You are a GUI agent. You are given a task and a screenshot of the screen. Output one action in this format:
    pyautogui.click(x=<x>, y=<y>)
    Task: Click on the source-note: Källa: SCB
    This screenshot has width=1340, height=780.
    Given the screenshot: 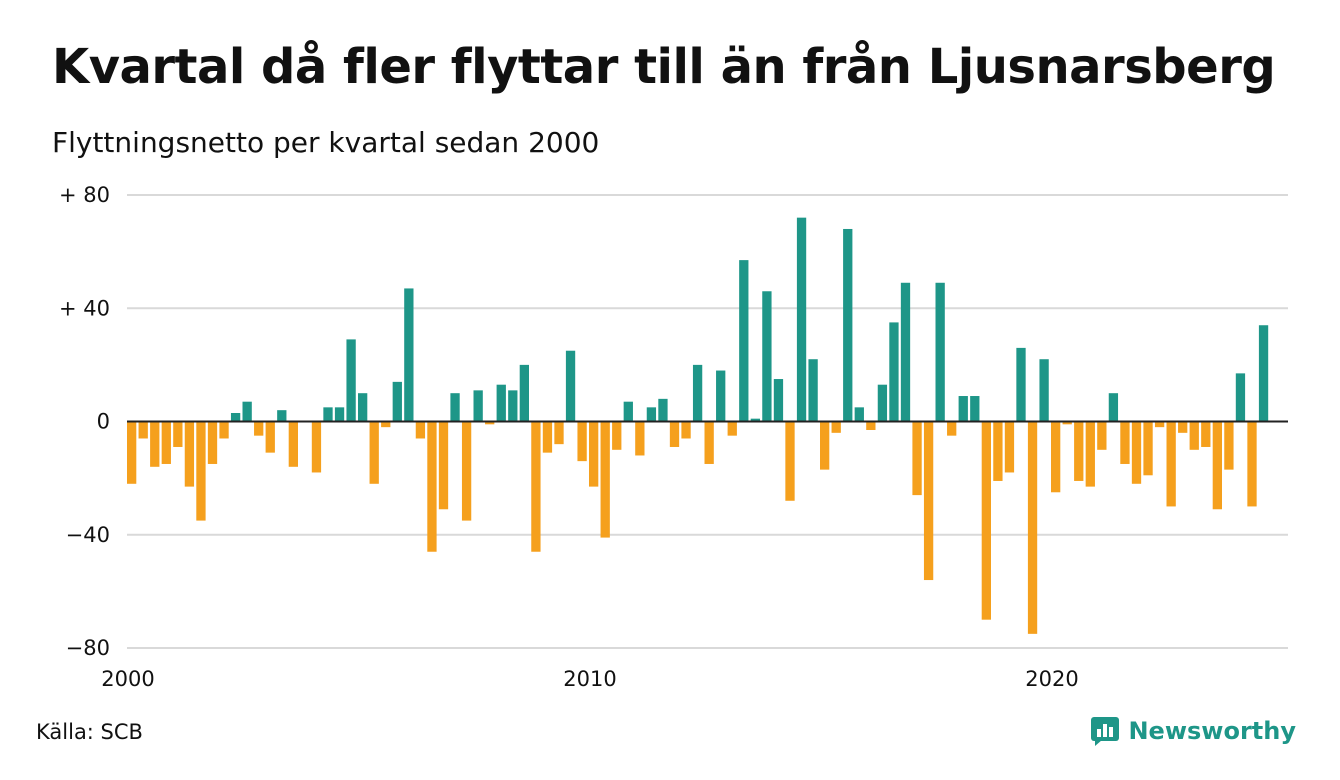 What is the action you would take?
    pyautogui.click(x=89, y=732)
    